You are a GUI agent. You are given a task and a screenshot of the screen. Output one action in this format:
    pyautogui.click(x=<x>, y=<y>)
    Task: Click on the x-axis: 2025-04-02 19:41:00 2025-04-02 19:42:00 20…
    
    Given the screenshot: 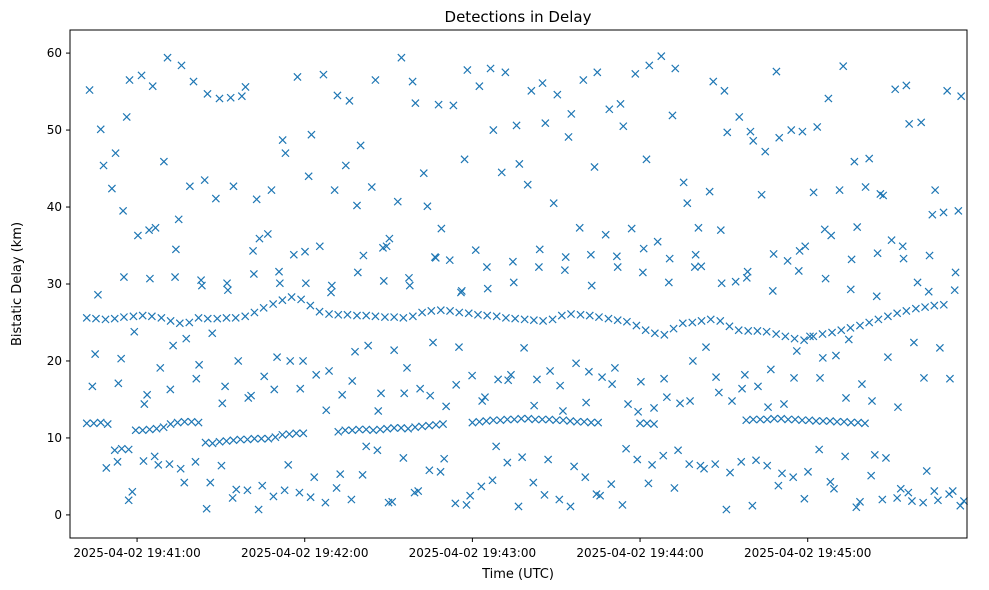 What is the action you would take?
    pyautogui.click(x=472, y=549)
    